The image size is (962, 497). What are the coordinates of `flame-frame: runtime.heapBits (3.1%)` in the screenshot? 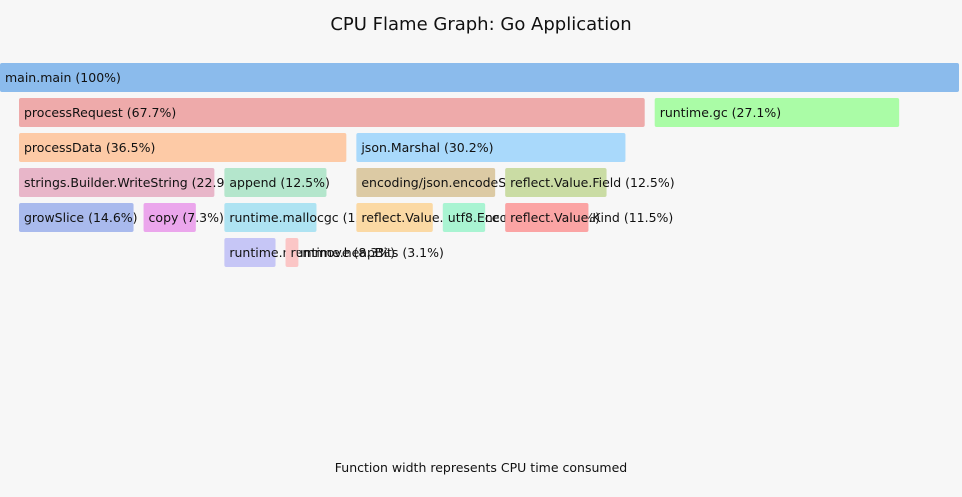 It's located at (364, 252).